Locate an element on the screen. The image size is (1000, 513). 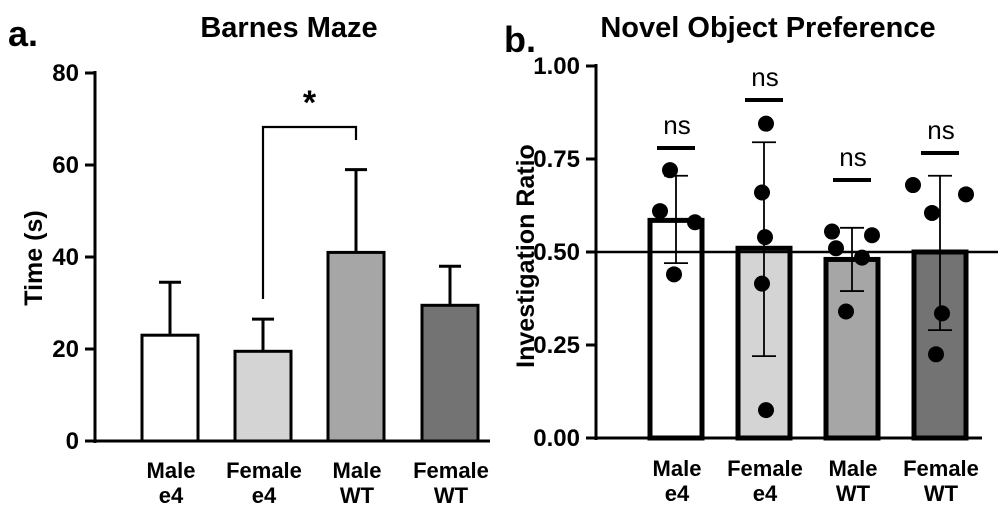
panel-a-y-axis-label: Time (s) is located at coordinates (34, 257).